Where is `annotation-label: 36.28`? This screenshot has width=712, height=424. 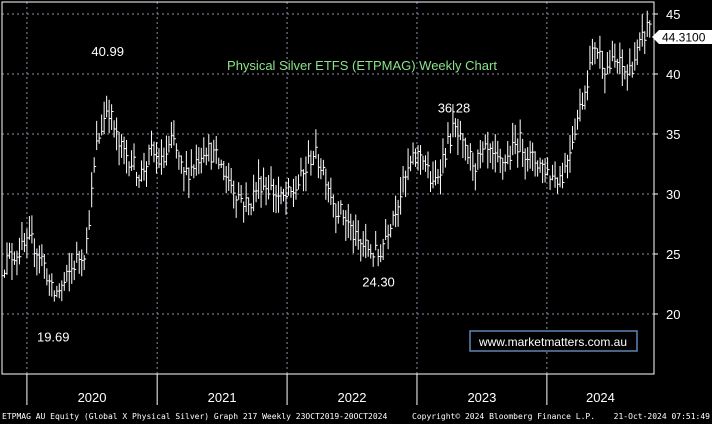
annotation-label: 36.28 is located at coordinates (454, 108).